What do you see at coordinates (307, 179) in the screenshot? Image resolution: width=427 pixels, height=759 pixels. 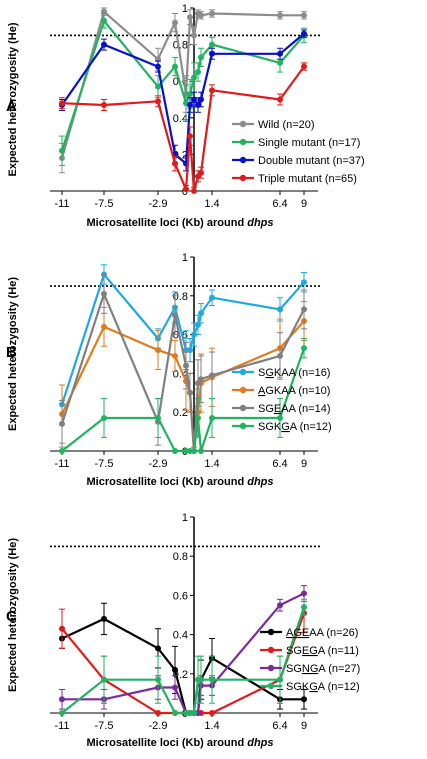 I see `legend-label: Triple mutant (n=65)` at bounding box center [307, 179].